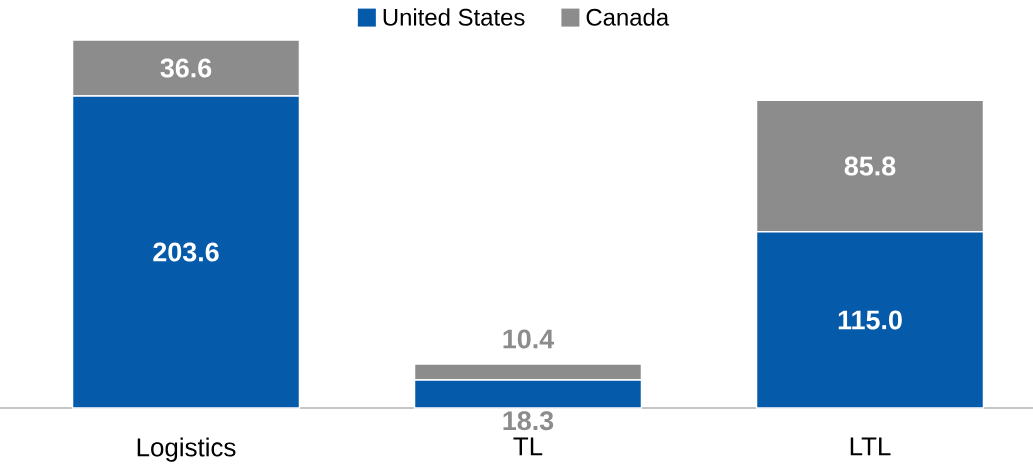 The image size is (1033, 471). I want to click on data-label: 18.3, so click(528, 421).